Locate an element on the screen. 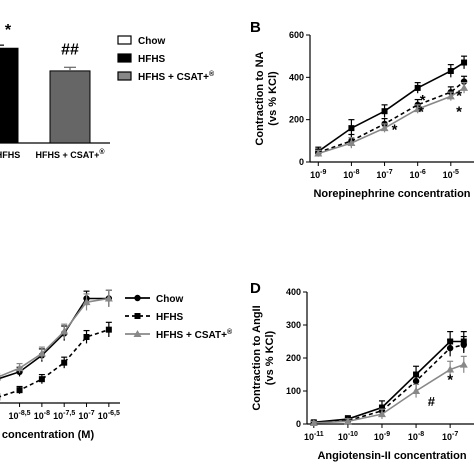  panel-d-x-tick-label-1: 10⁻¹⁰ is located at coordinates (348, 436).